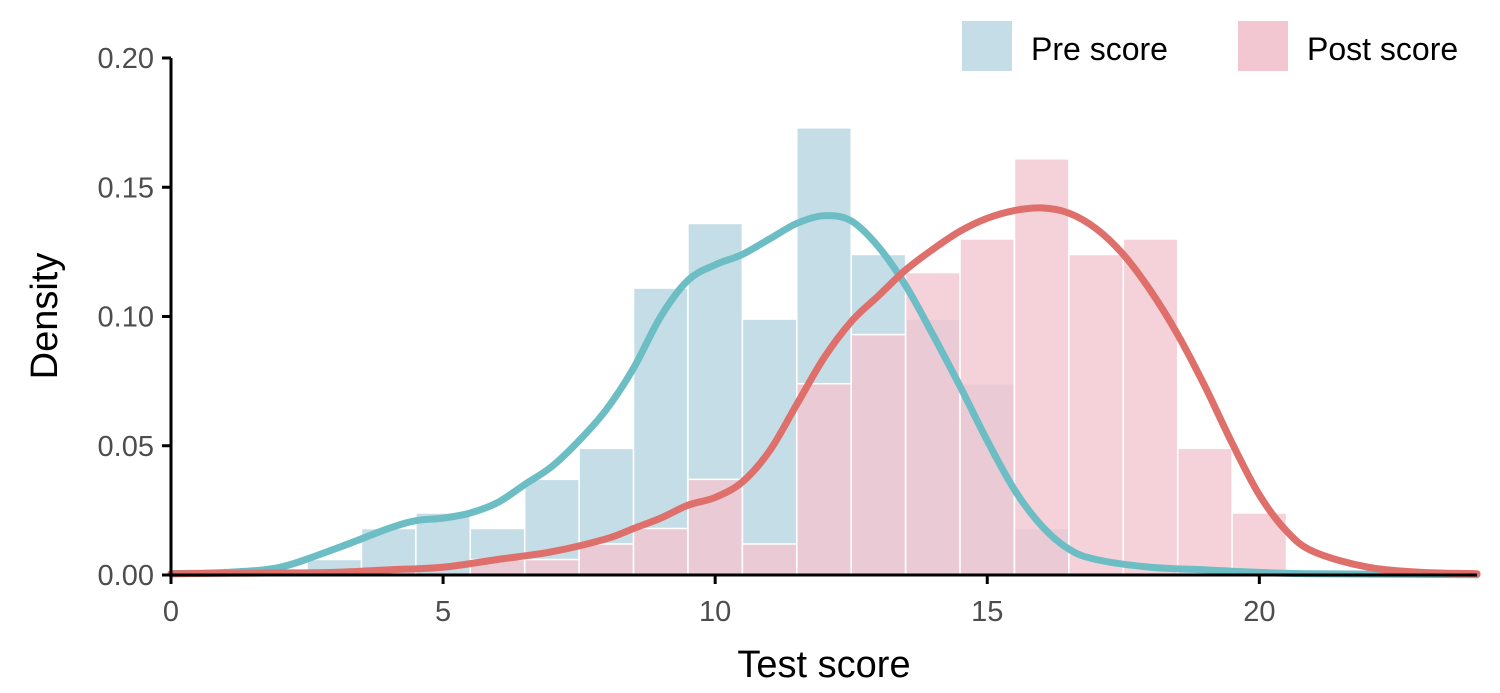 The height and width of the screenshot is (693, 1500). I want to click on legend-swatch-pre-score, so click(987, 46).